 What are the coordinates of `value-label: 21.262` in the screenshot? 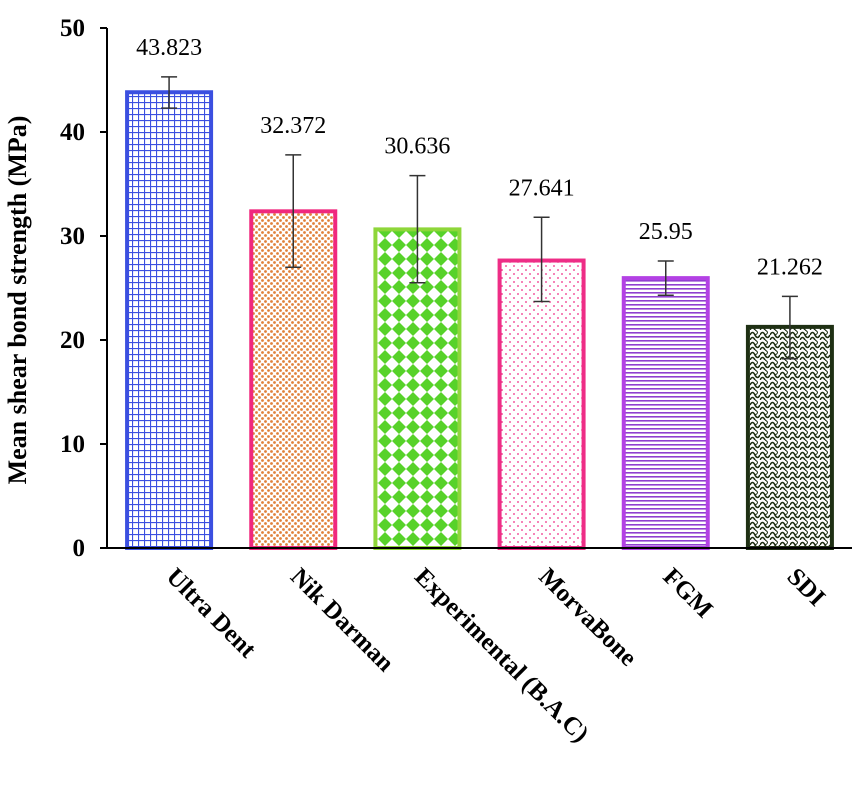 It's located at (790, 267).